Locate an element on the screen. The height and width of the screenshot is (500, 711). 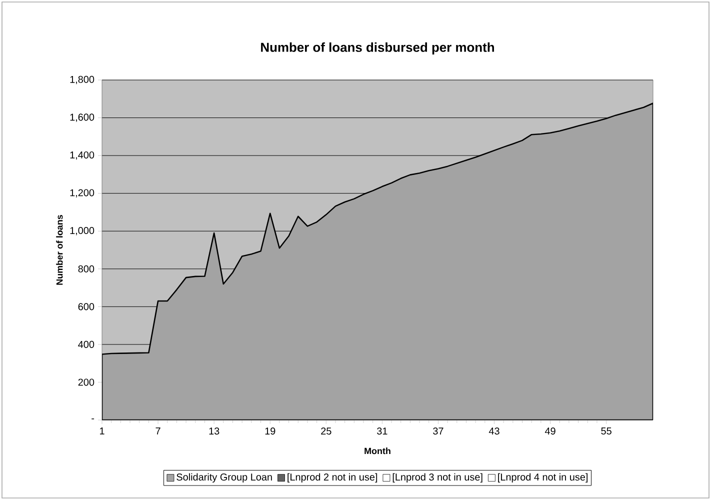
y-tick-label: 800 is located at coordinates (86, 268).